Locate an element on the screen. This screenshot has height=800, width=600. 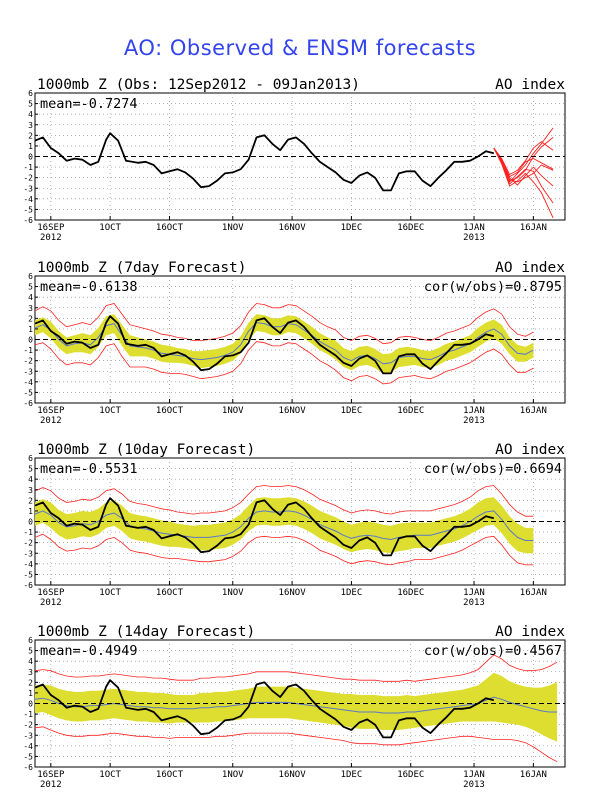
panel-title: 1000mb Z (7day Forecast) is located at coordinates (142, 268).